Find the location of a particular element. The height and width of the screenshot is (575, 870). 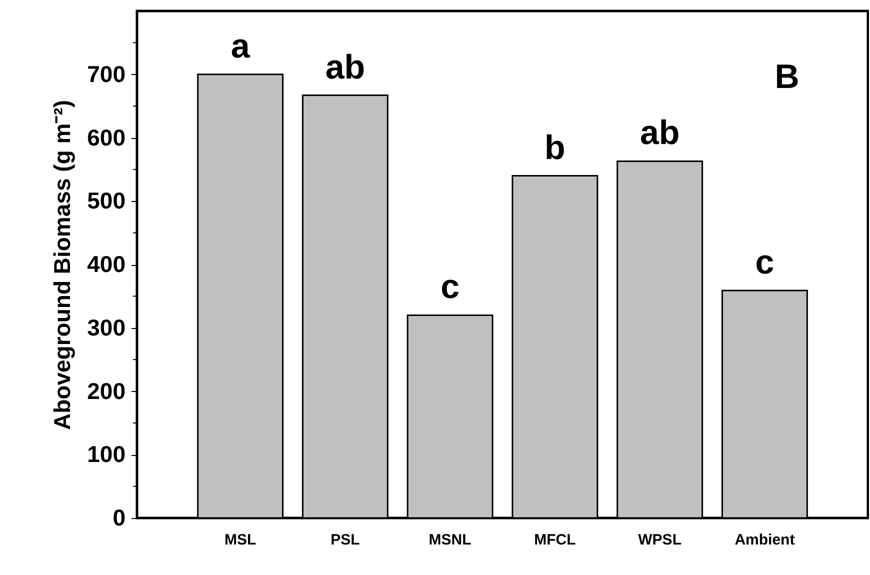

x-tick-label: MSL is located at coordinates (240, 540).